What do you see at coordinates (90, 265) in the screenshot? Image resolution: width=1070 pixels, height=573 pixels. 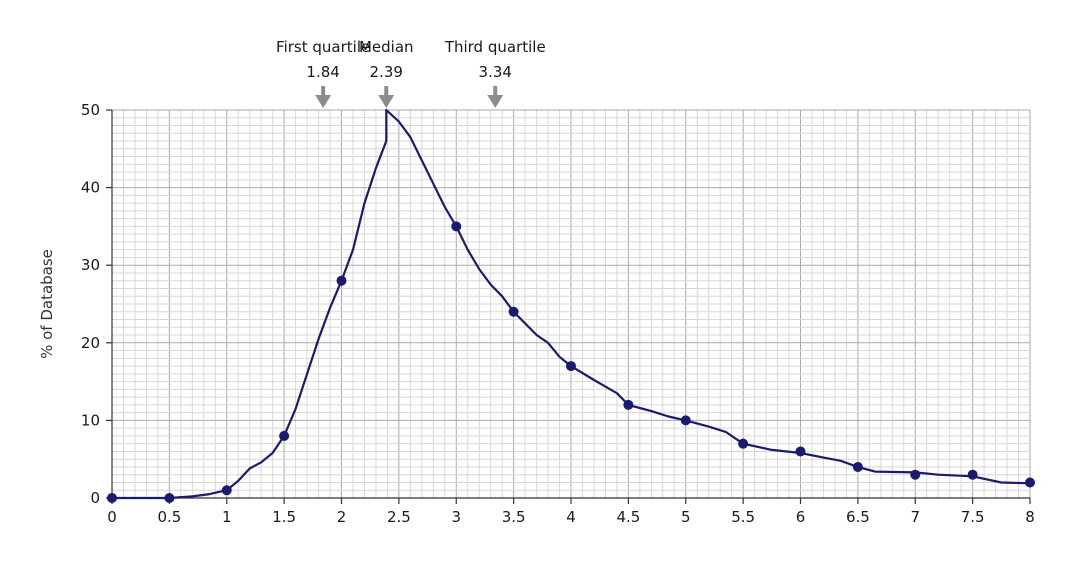 I see `y-tick-label: 30` at bounding box center [90, 265].